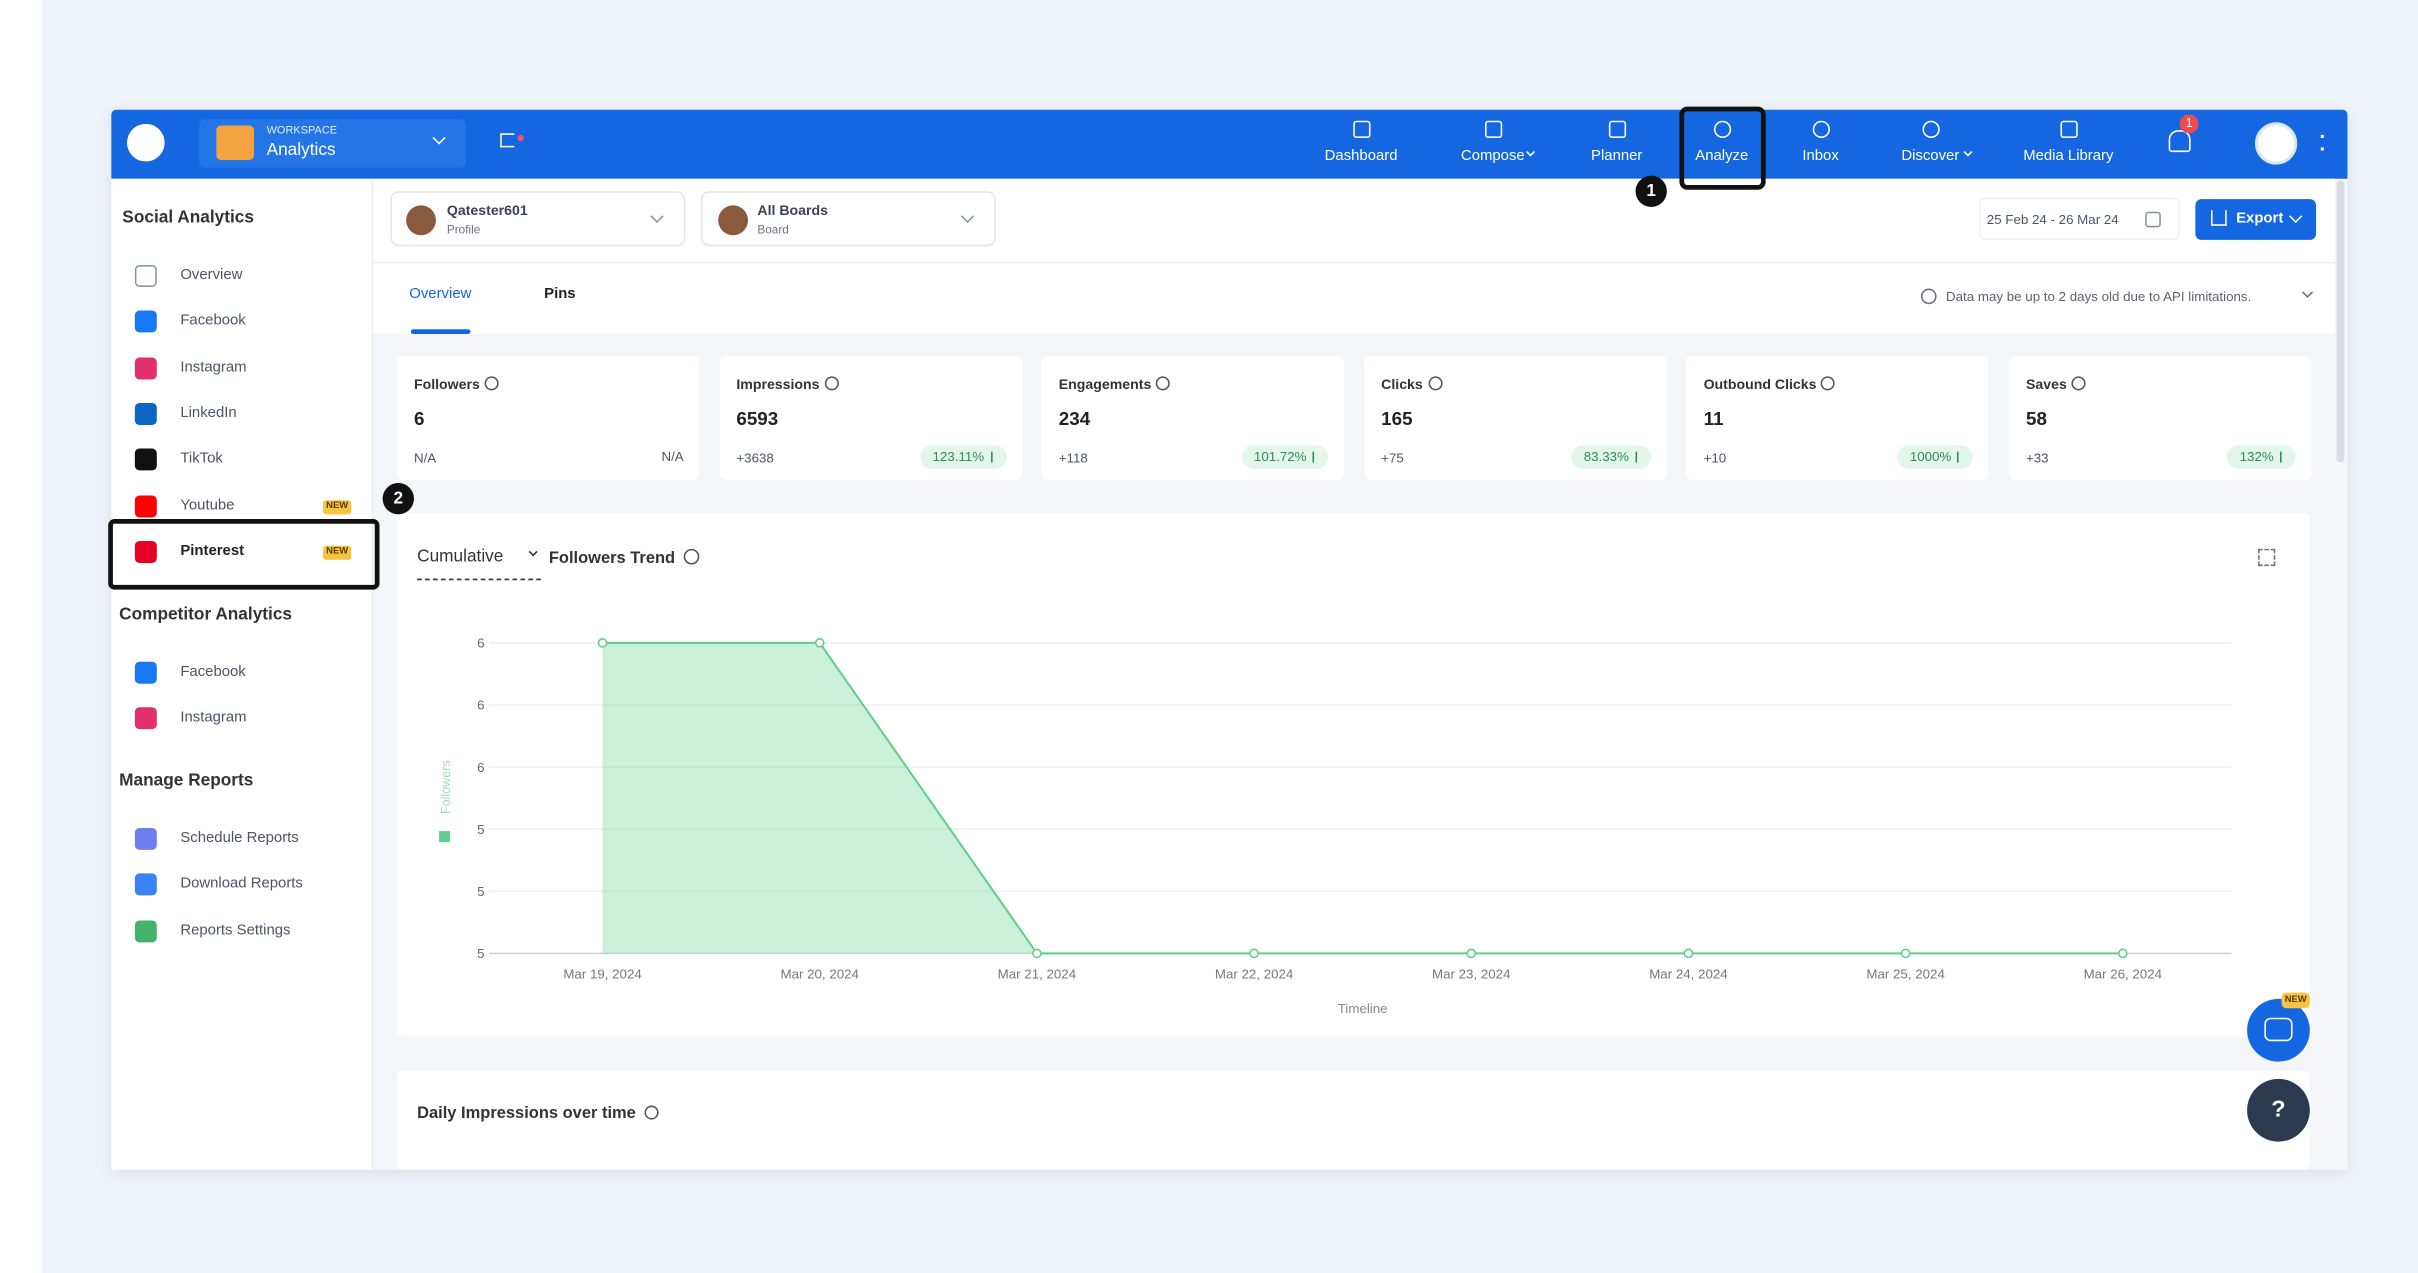 This screenshot has height=1273, width=2418. Describe the element at coordinates (548, 417) in the screenshot. I see `stat-card` at that location.